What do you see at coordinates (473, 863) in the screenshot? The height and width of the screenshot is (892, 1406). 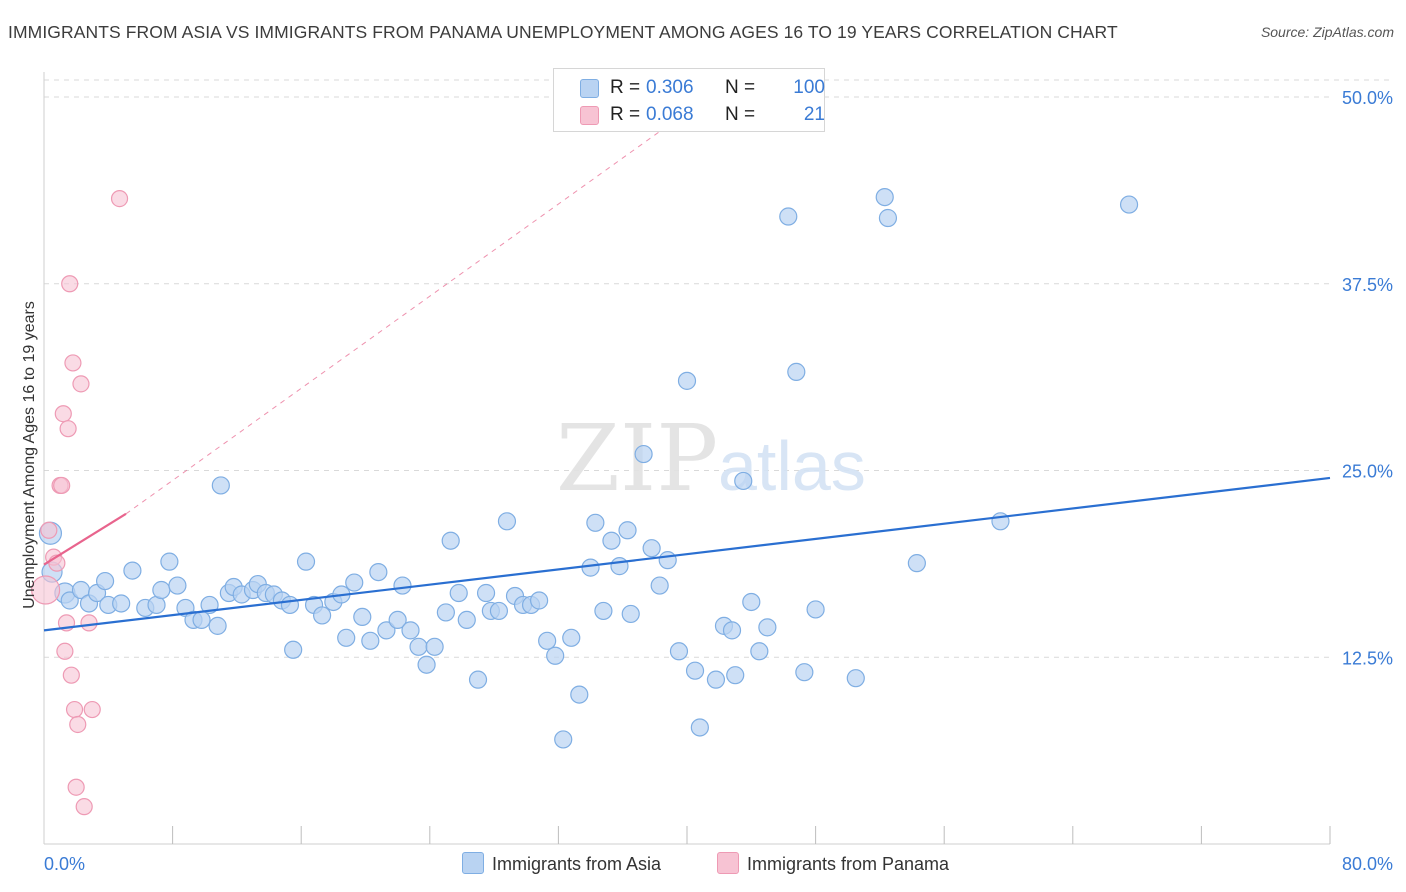 I see `bottom-legend-swatch-asia` at bounding box center [473, 863].